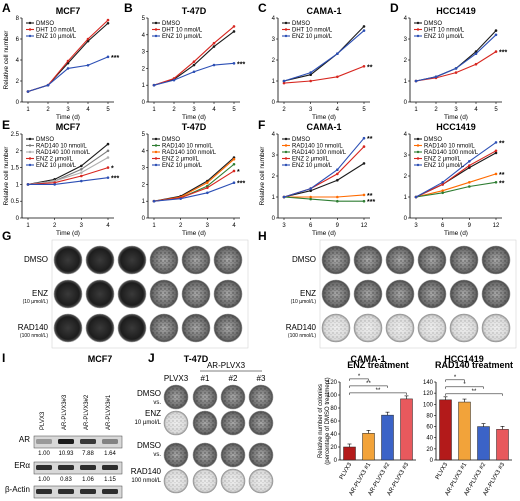 This screenshot has width=520, height=501. I want to click on y-tick-label: 120, so click(332, 383).